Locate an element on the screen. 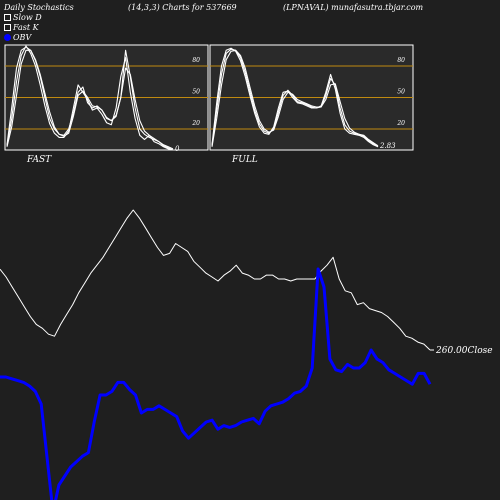  close-price-label: 260.00Close is located at coordinates (464, 351).